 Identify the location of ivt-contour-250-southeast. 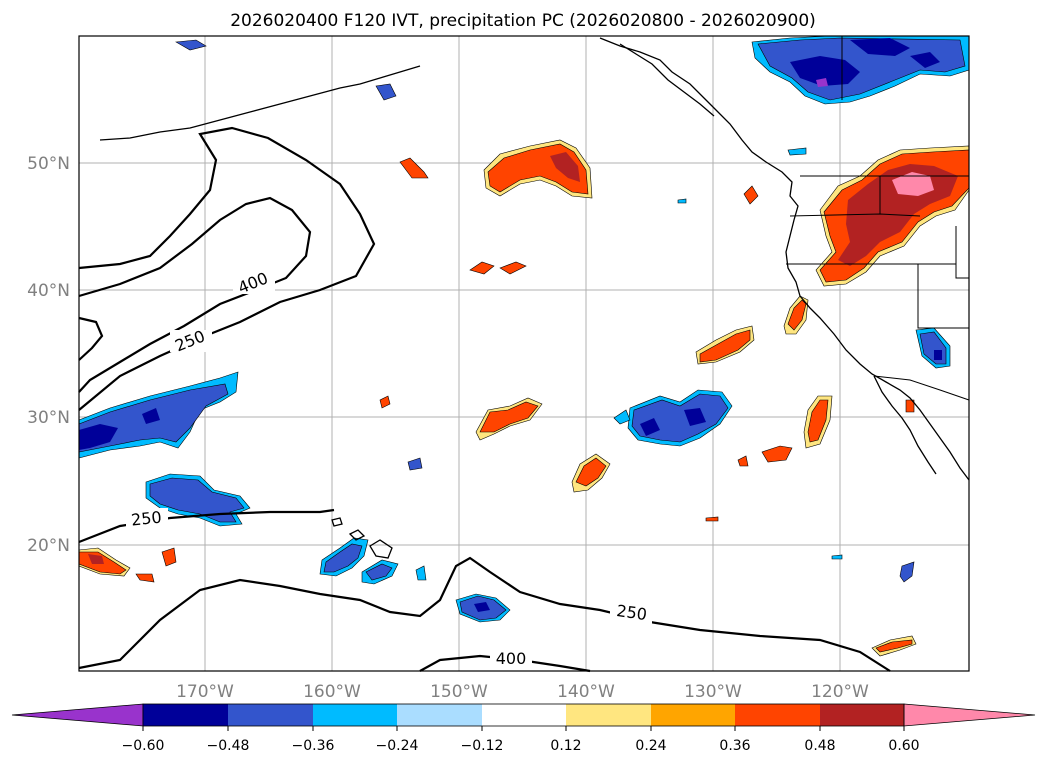
(484, 614).